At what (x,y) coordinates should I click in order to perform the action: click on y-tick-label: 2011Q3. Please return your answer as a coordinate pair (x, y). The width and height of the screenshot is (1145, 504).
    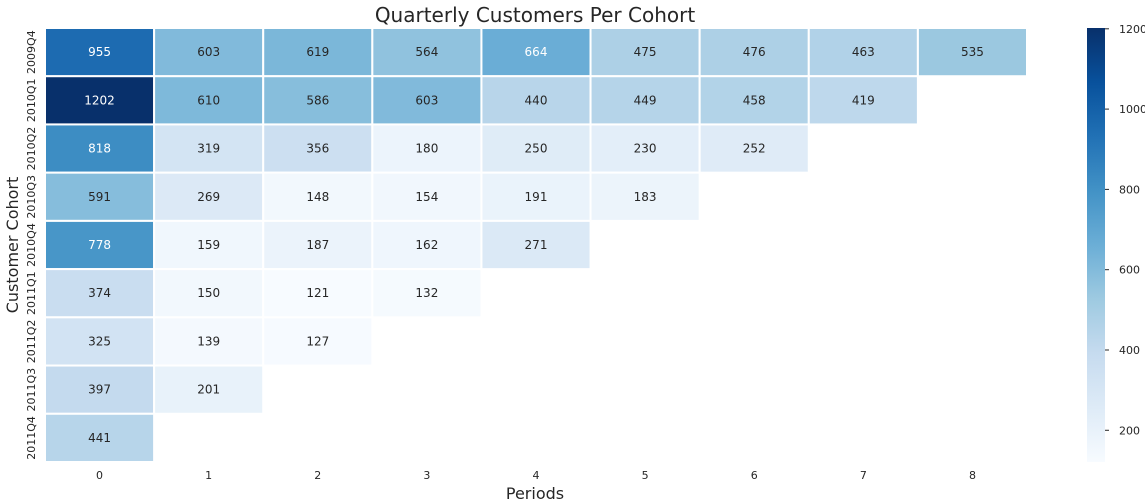
    Looking at the image, I should click on (31, 390).